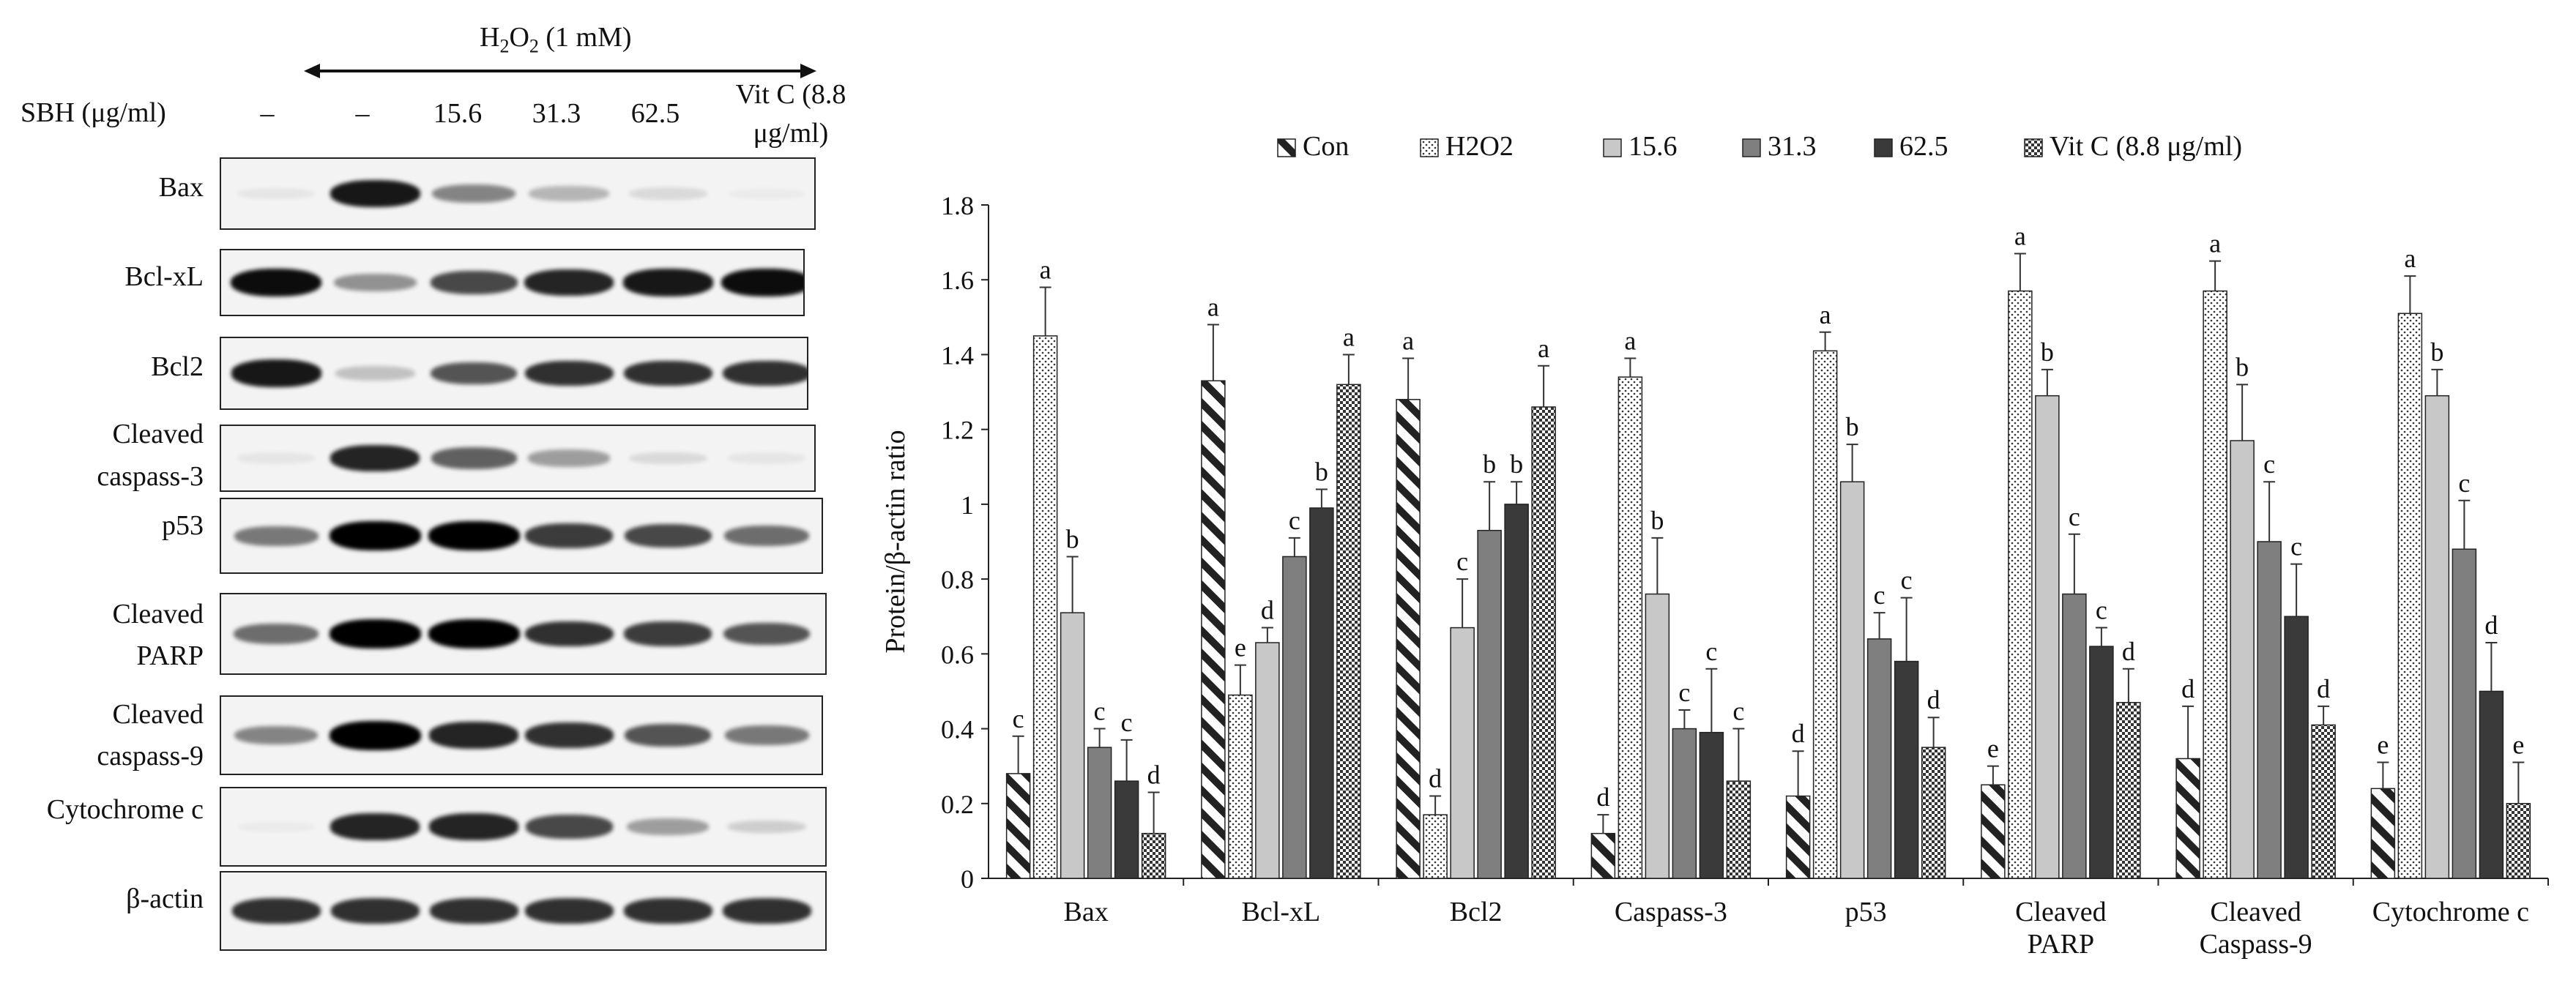  I want to click on legend-label: 31.3, so click(1792, 146).